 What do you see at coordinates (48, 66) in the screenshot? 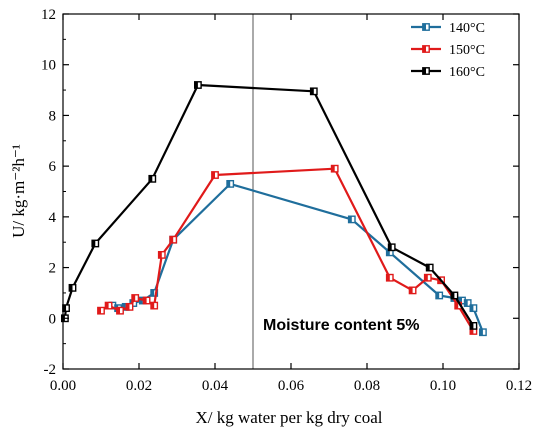
I see `y-tick-label: 10` at bounding box center [48, 66].